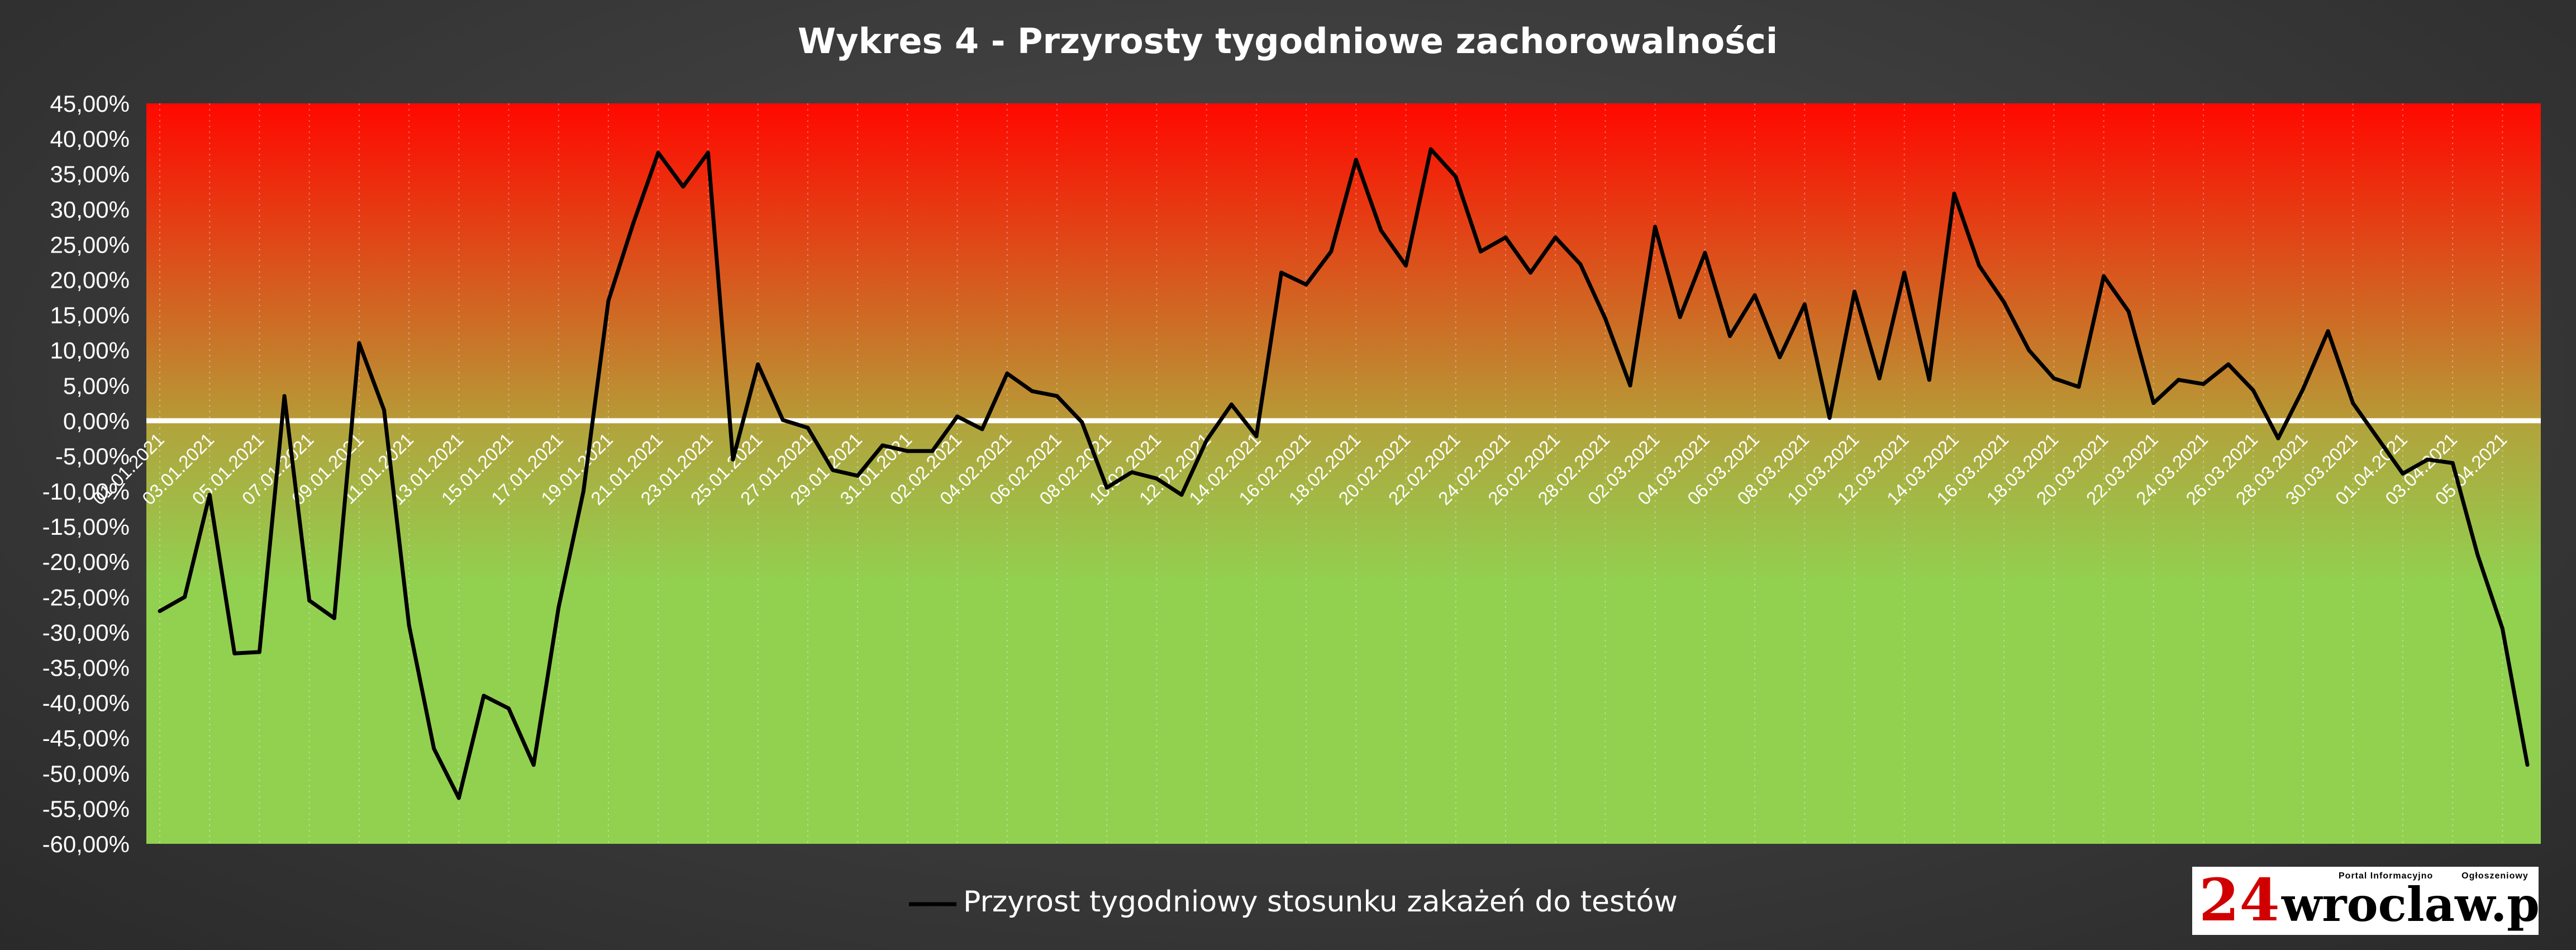  I want to click on y-tick-label: 35,00%, so click(90, 174).